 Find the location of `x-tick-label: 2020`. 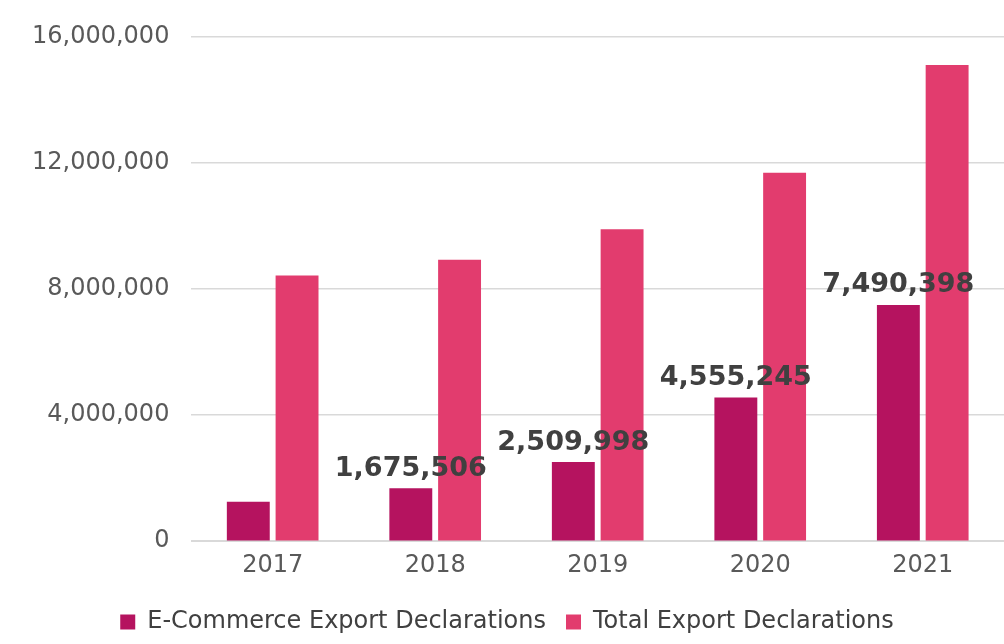

x-tick-label: 2020 is located at coordinates (760, 563).